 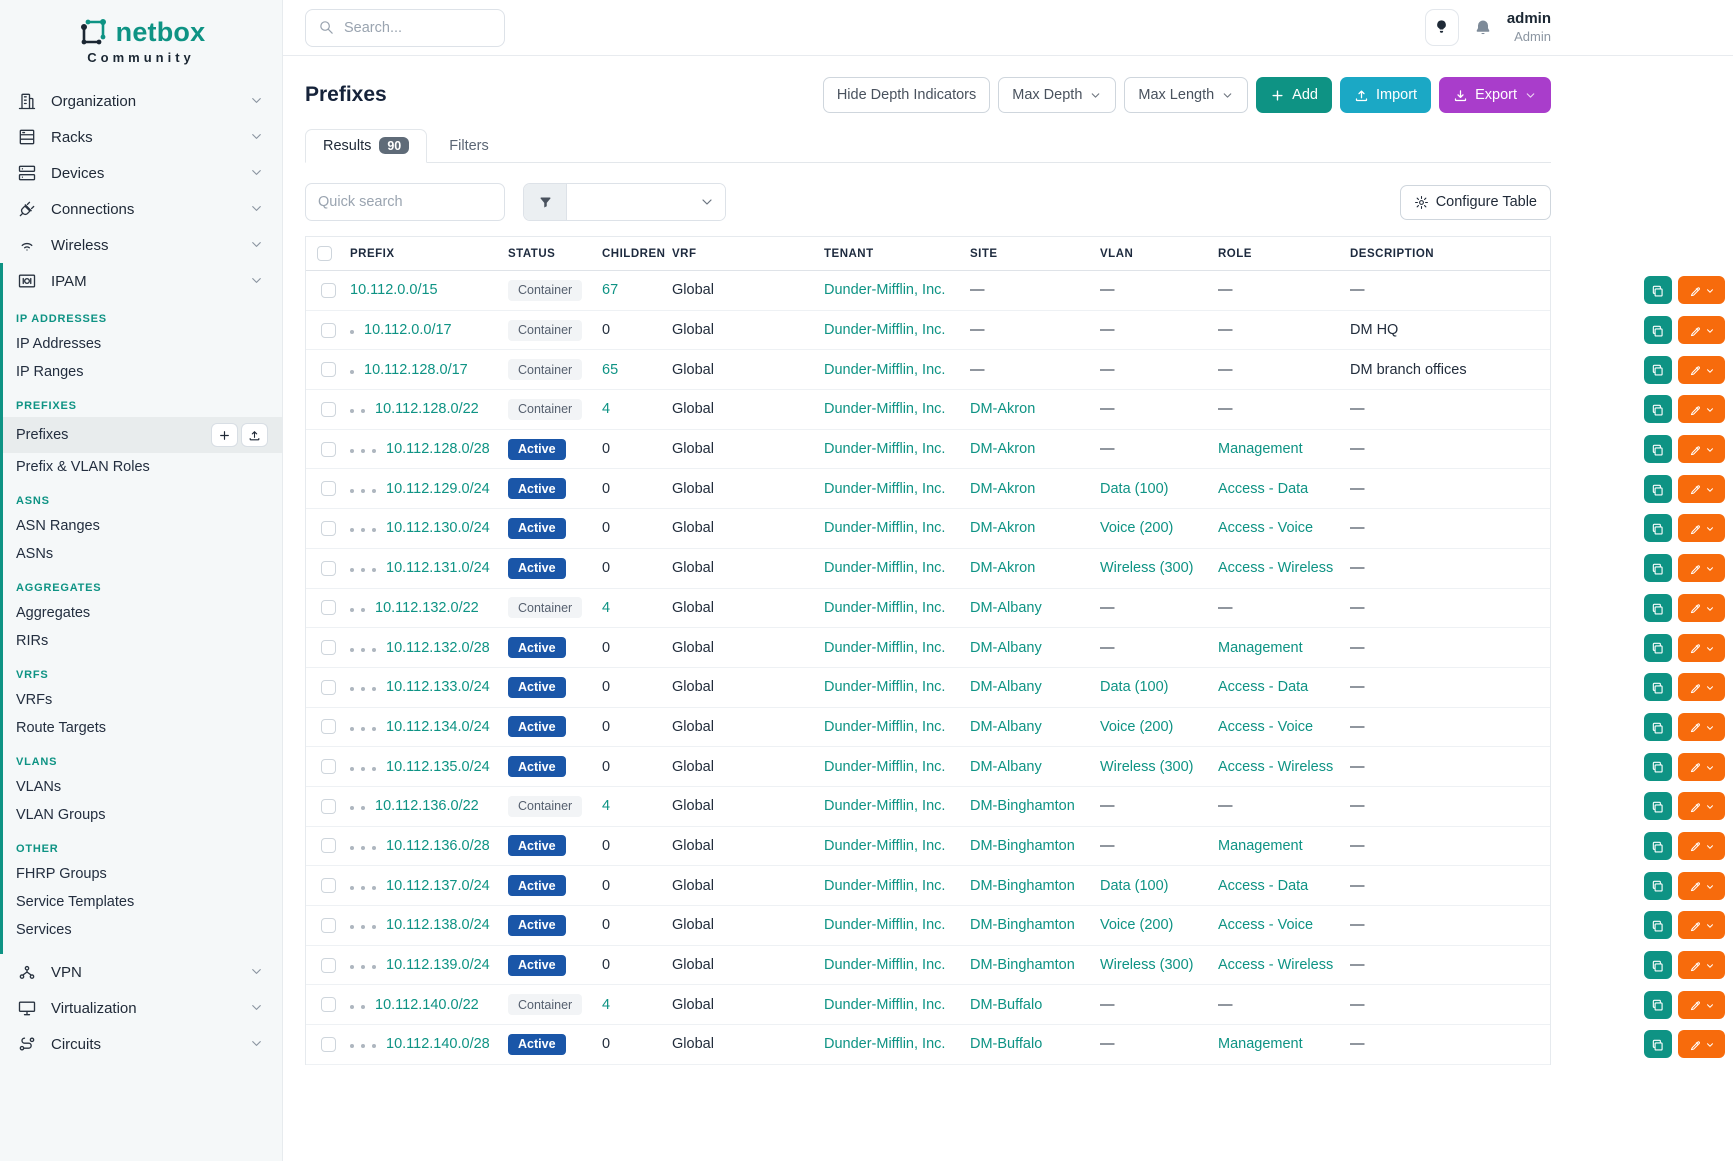 I want to click on column-header-role: ROLE, so click(x=1235, y=253).